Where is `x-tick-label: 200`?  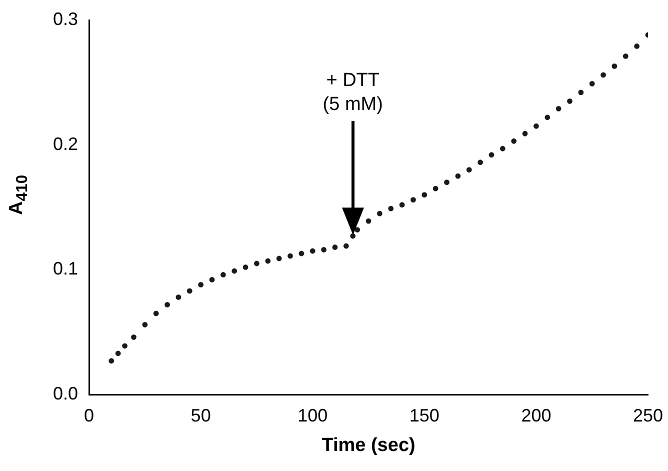 x-tick-label: 200 is located at coordinates (536, 415).